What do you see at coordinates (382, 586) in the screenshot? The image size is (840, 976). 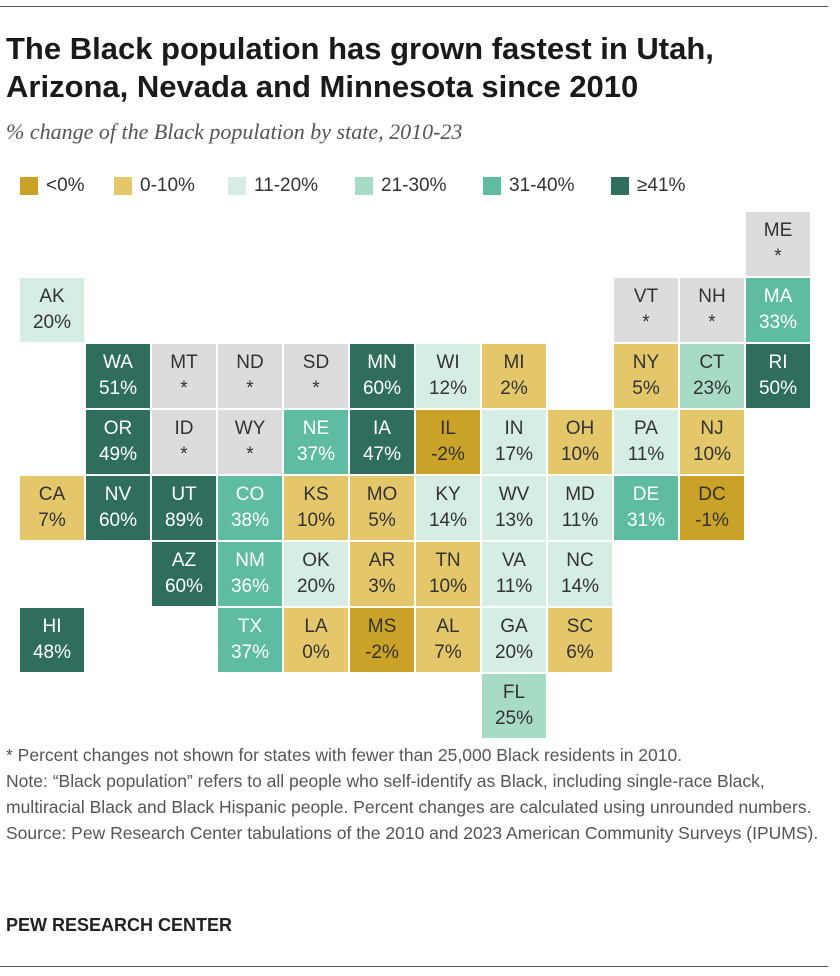 I see `state-value: 3%` at bounding box center [382, 586].